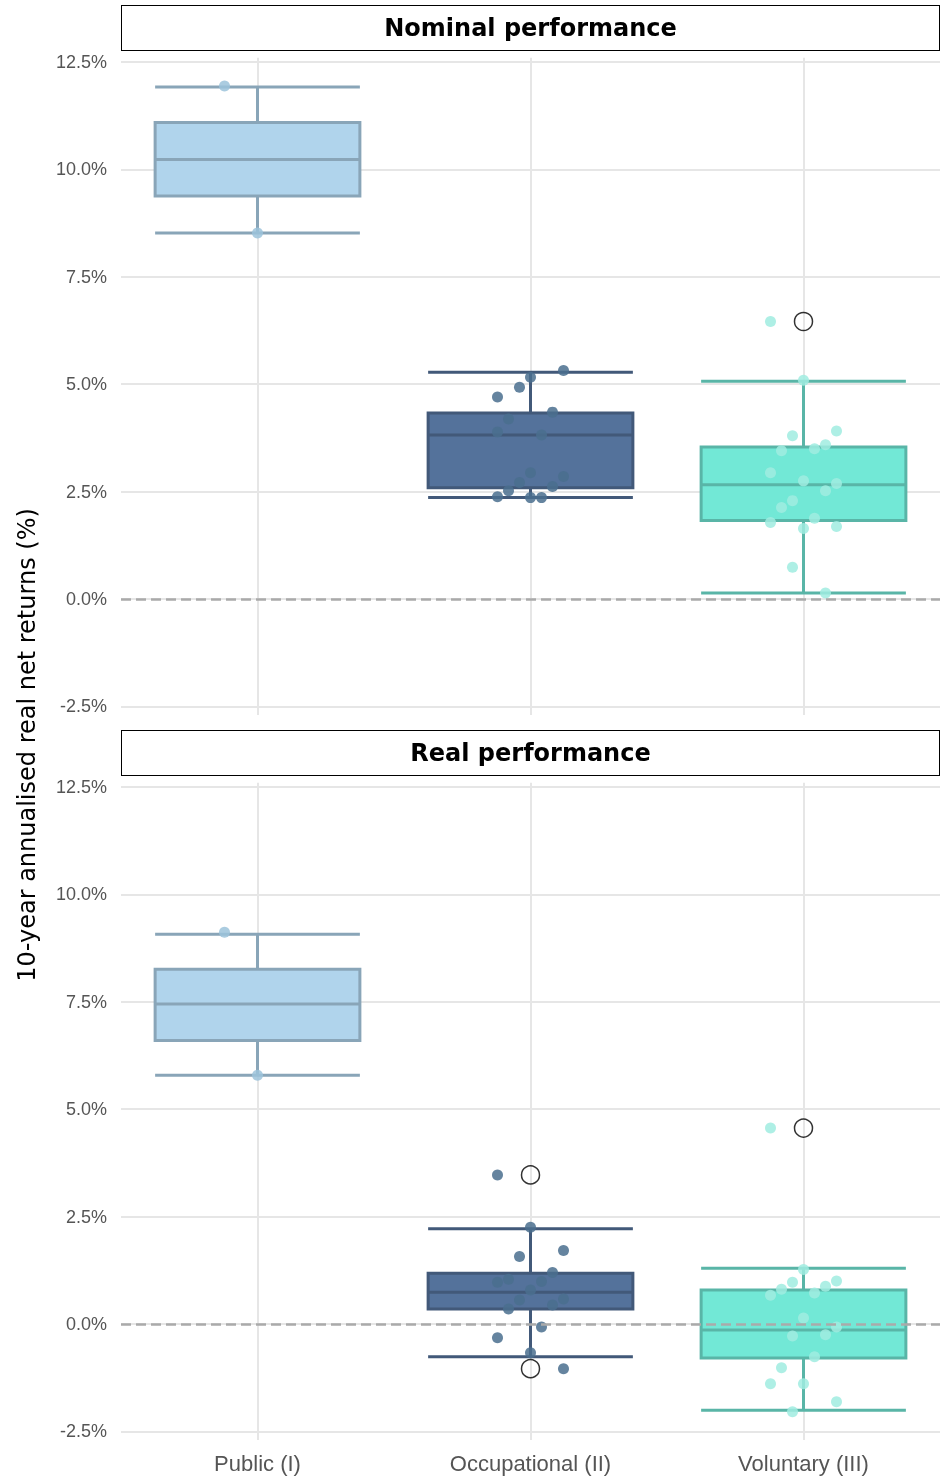 This screenshot has height=1481, width=940. Describe the element at coordinates (803, 1463) in the screenshot. I see `x-tick-label: Voluntary (III)` at that location.